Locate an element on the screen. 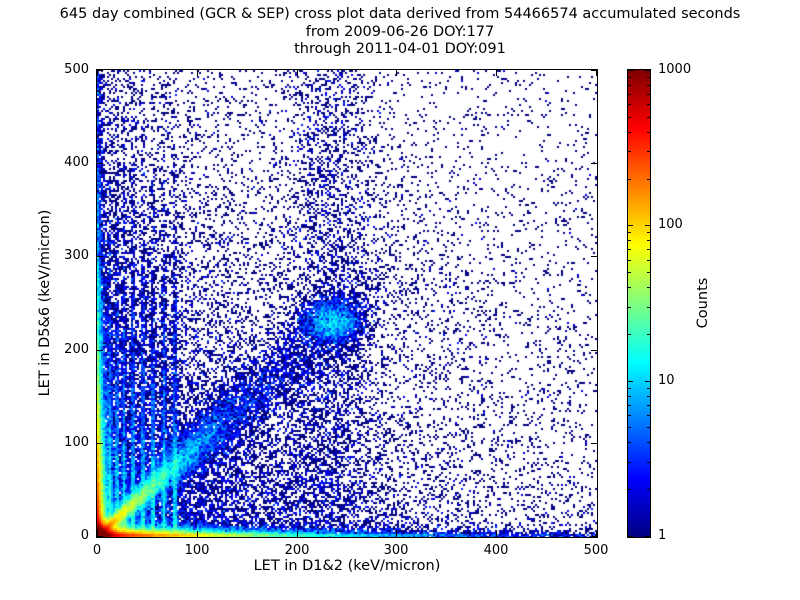 Image resolution: width=800 pixels, height=600 pixels. y-tick-label: 100 is located at coordinates (76, 442).